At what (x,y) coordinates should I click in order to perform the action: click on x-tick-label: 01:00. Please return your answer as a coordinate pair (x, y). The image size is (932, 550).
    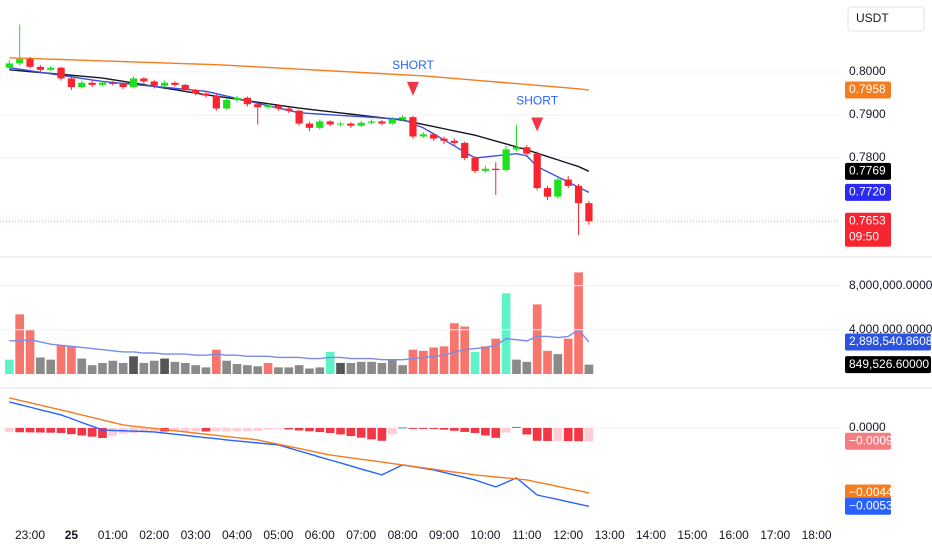
    Looking at the image, I should click on (113, 535).